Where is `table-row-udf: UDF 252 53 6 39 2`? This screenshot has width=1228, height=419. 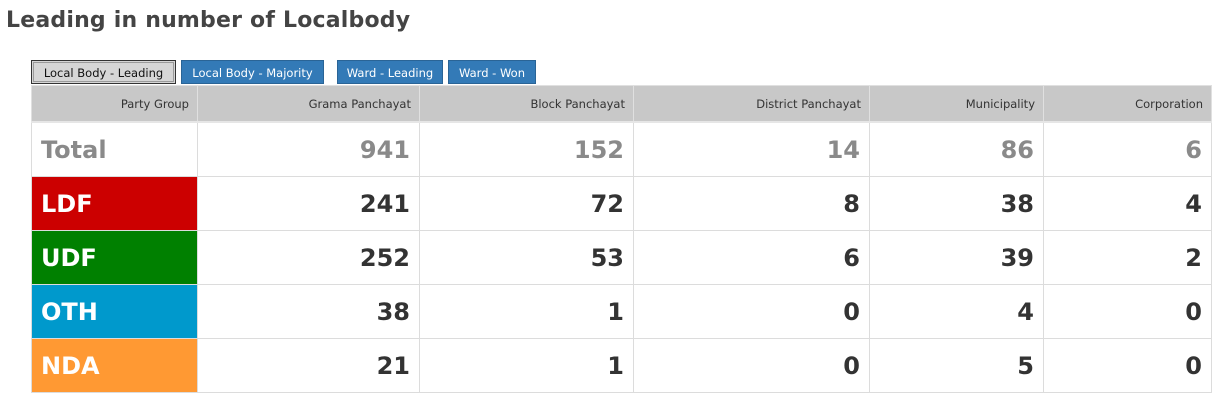
table-row-udf: UDF 252 53 6 39 2 is located at coordinates (621, 257).